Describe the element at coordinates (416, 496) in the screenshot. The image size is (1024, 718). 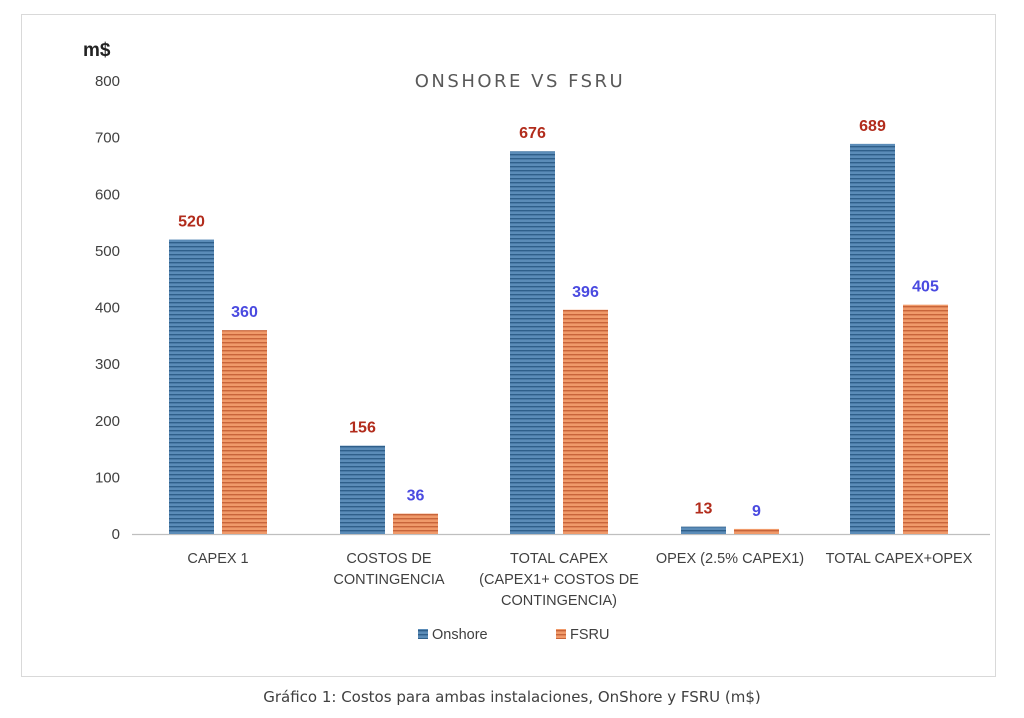
I see `data-label-fsru: 36` at that location.